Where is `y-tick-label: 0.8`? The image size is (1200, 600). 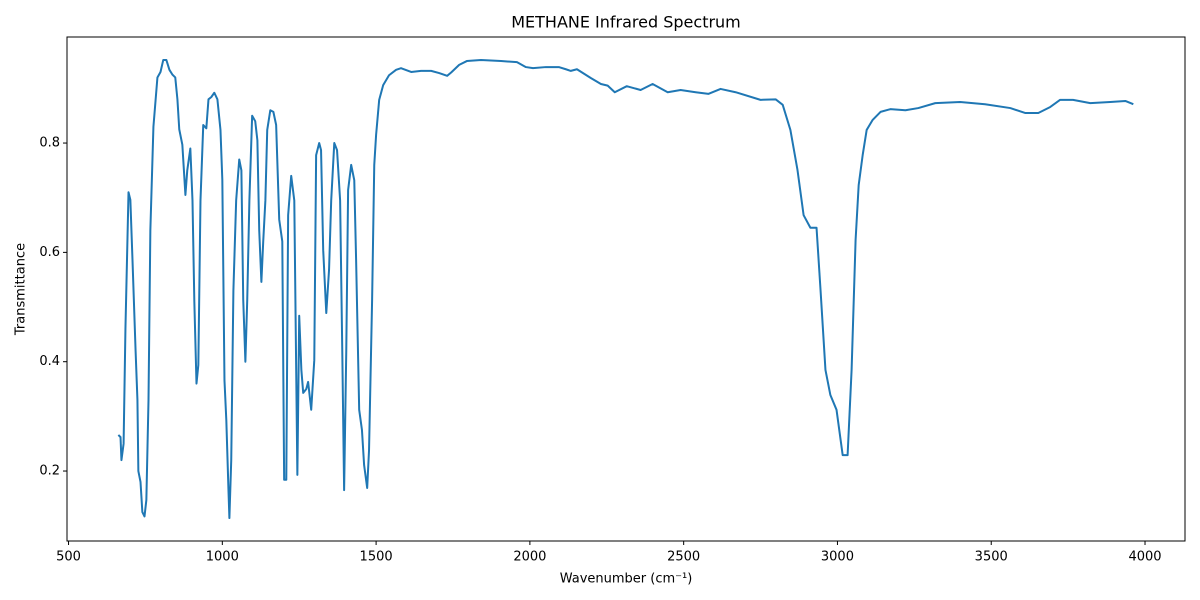 y-tick-label: 0.8 is located at coordinates (49, 143).